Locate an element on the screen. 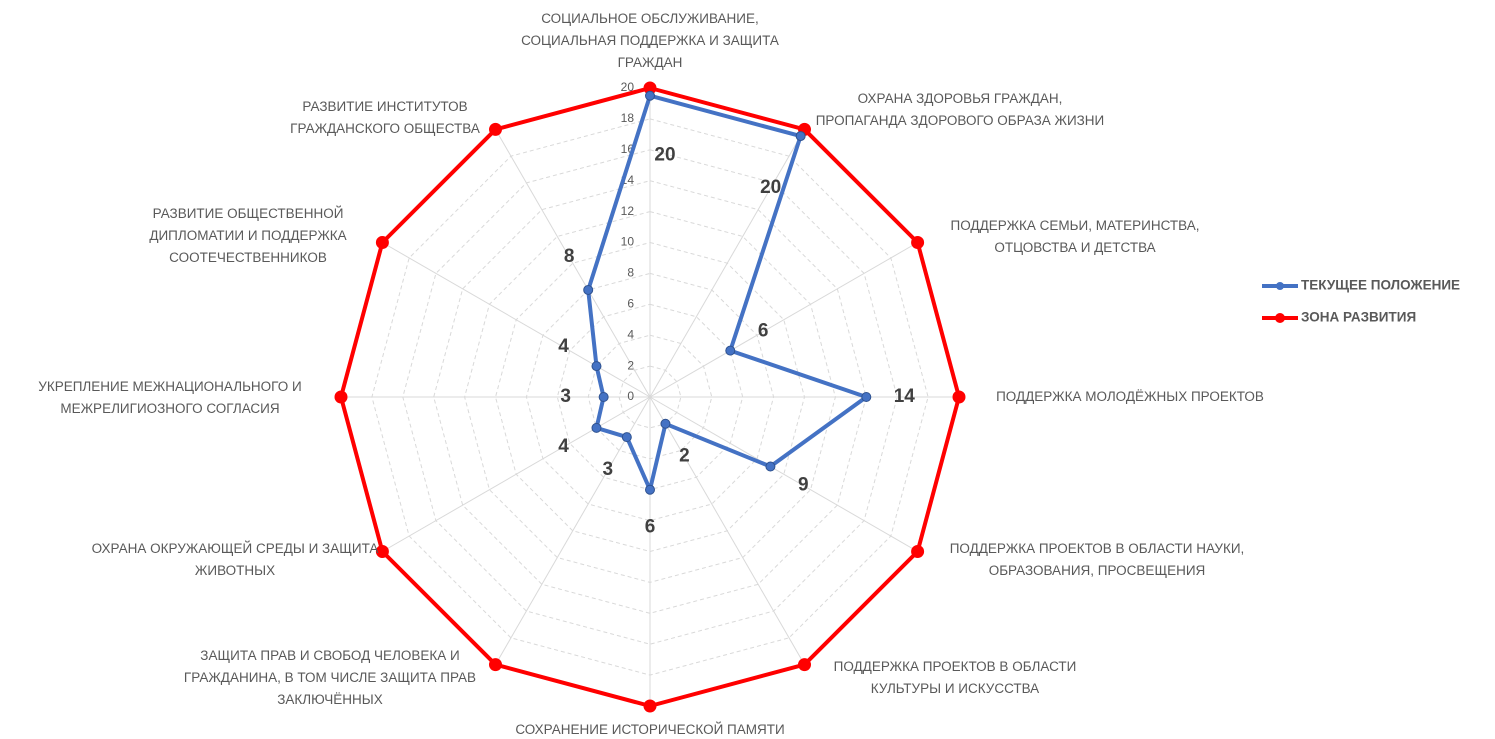 The width and height of the screenshot is (1495, 739). data-label: 14 is located at coordinates (905, 396).